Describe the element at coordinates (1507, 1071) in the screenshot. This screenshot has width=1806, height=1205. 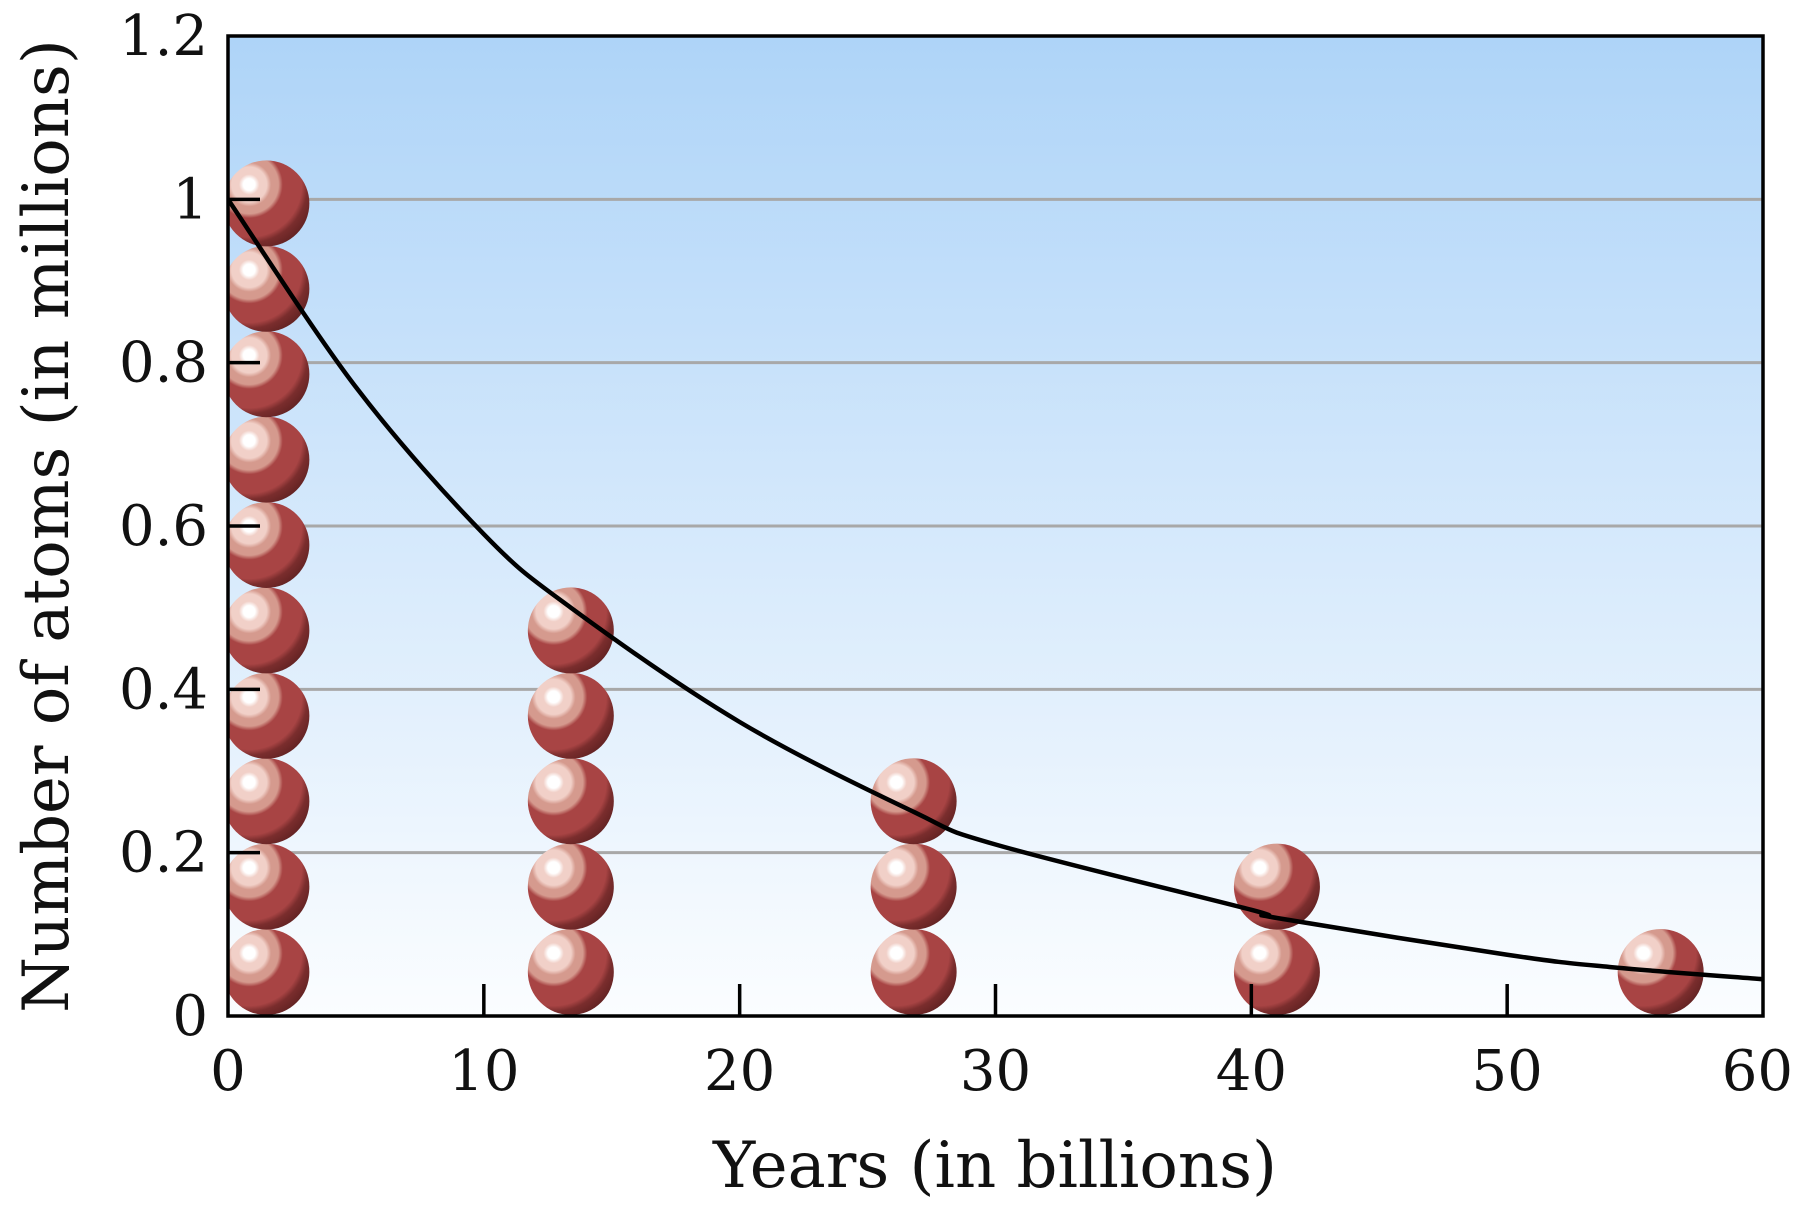
I see `x-tick-label-50: 50` at that location.